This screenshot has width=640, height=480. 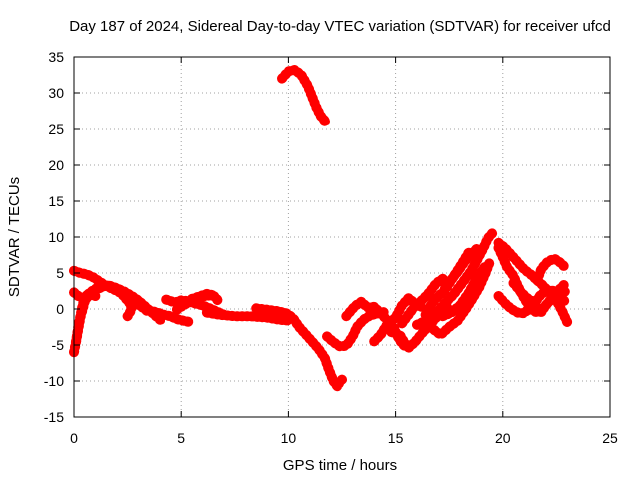 What do you see at coordinates (56, 165) in the screenshot?
I see `y-tick-label: 20` at bounding box center [56, 165].